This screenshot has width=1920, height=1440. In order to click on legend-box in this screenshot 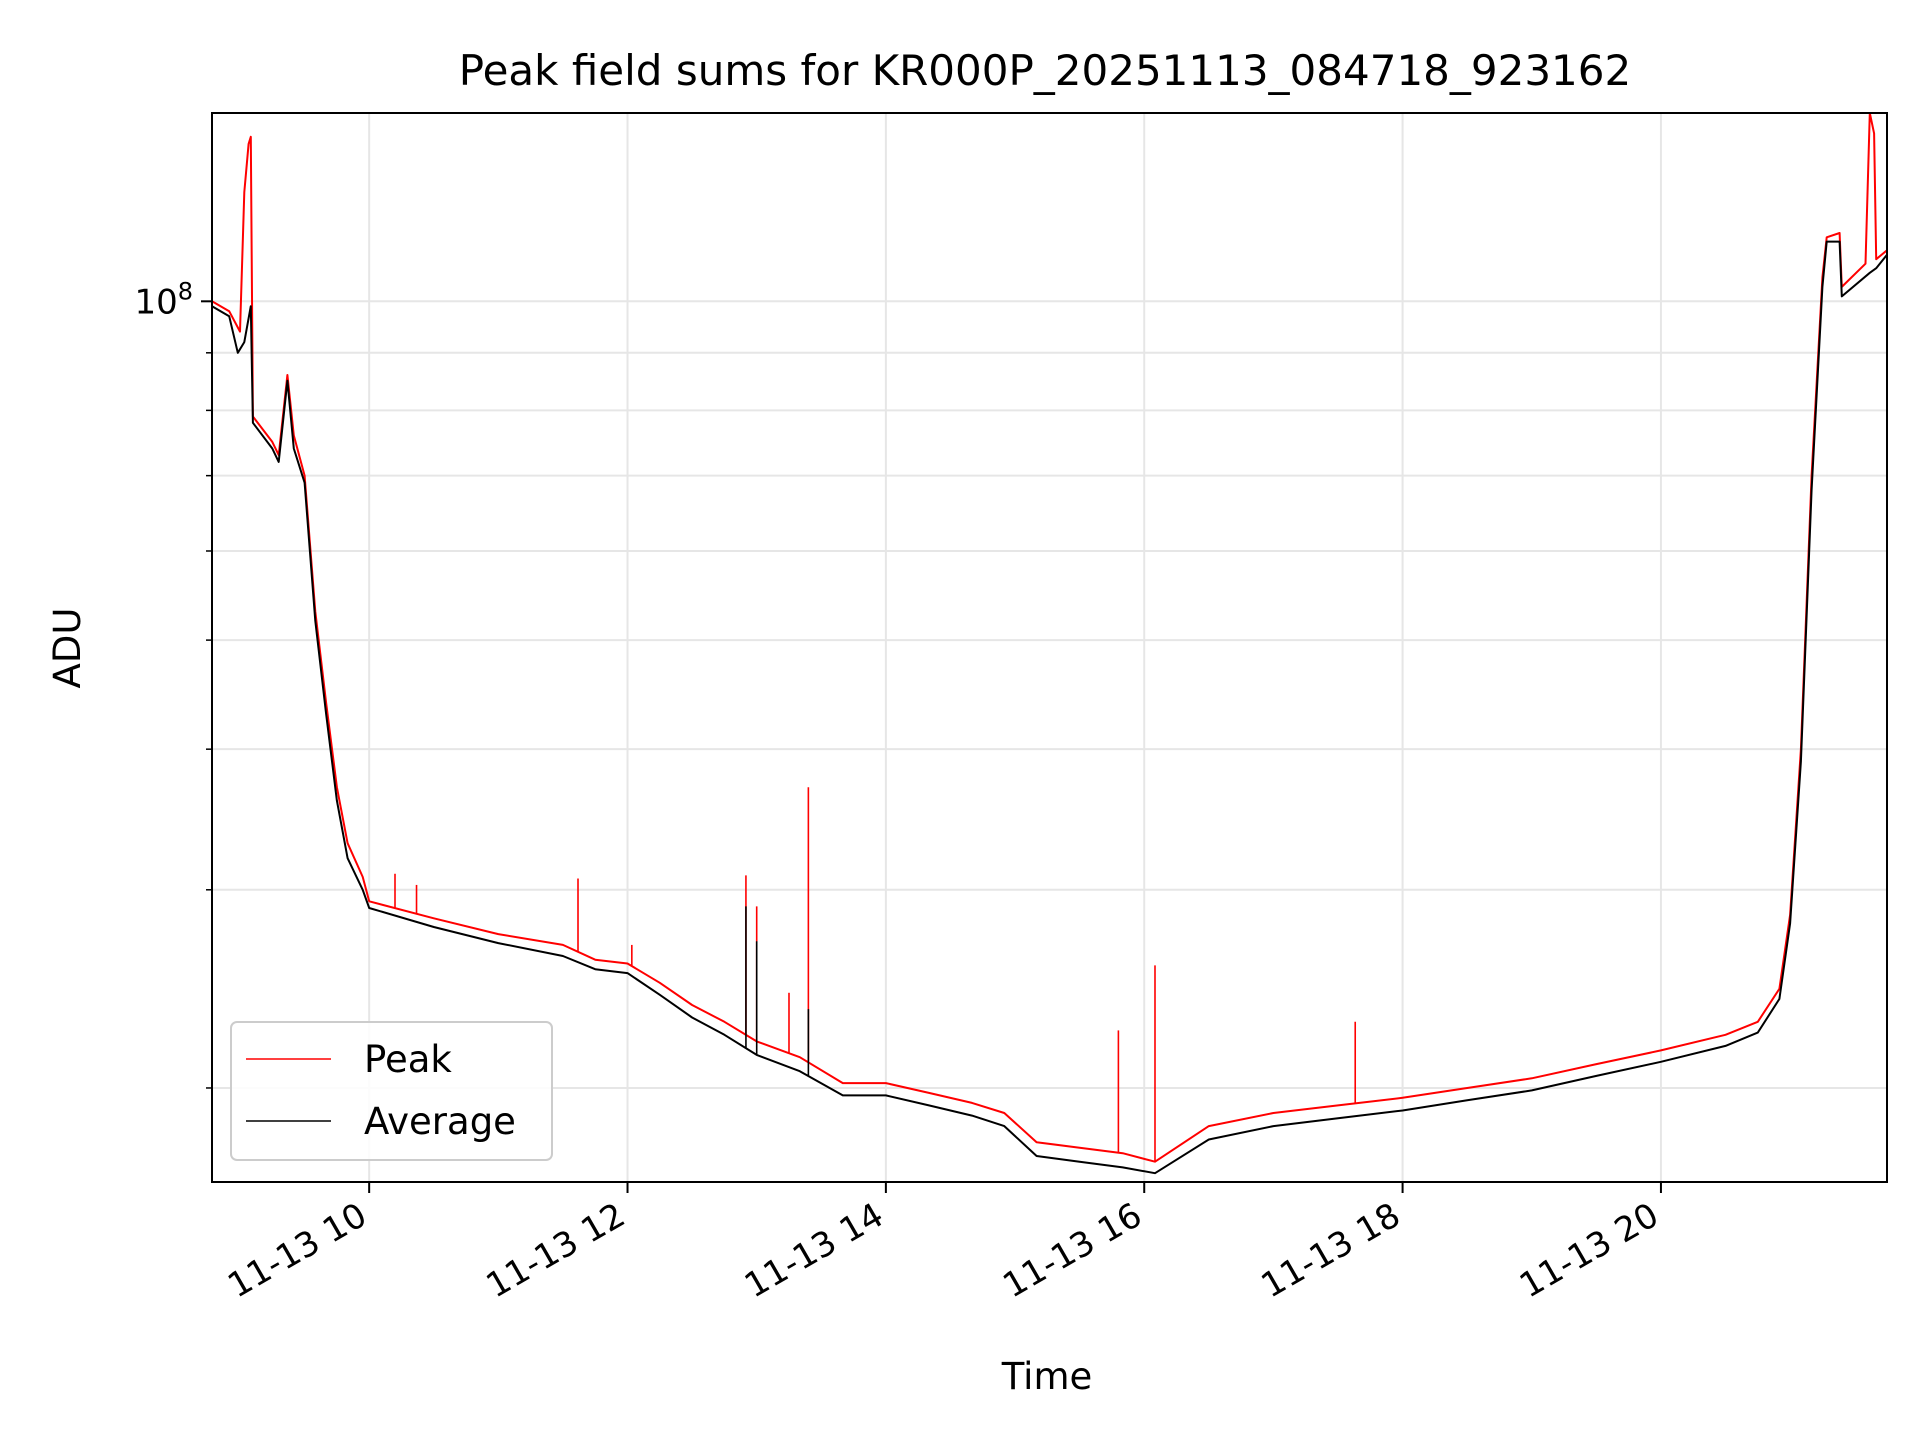, I will do `click(391, 1091)`.